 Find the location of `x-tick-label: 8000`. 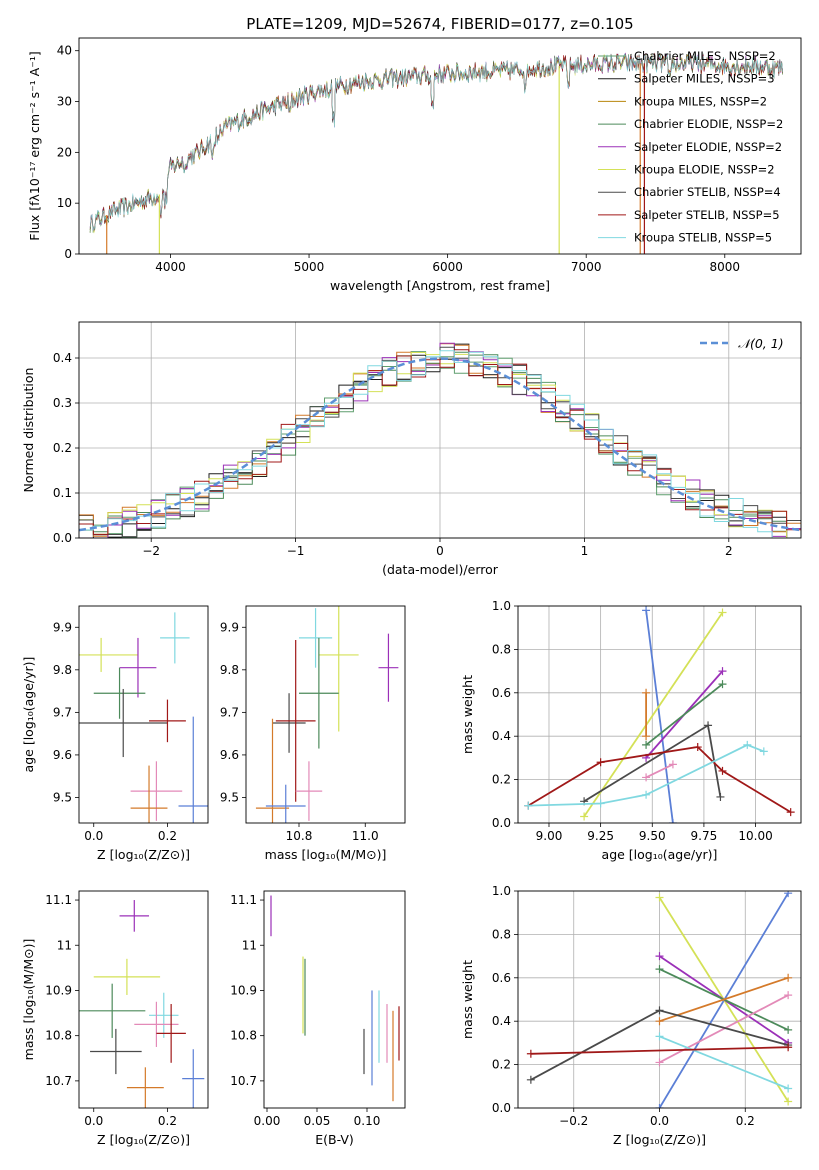

x-tick-label: 8000 is located at coordinates (725, 267).